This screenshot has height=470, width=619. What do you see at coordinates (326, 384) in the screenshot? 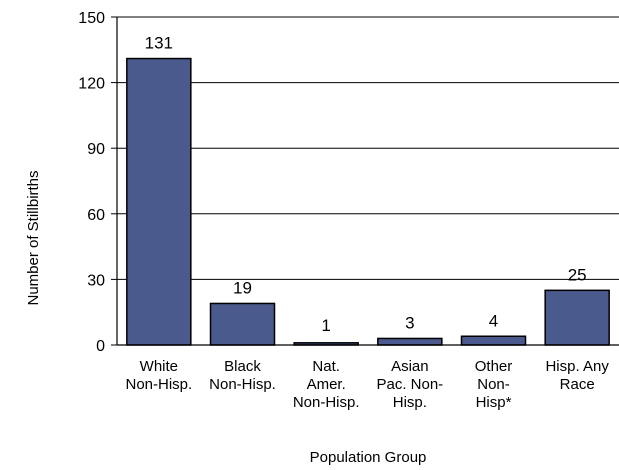
I see `x-category-label: Nat. Amer. Non-Hisp.` at bounding box center [326, 384].